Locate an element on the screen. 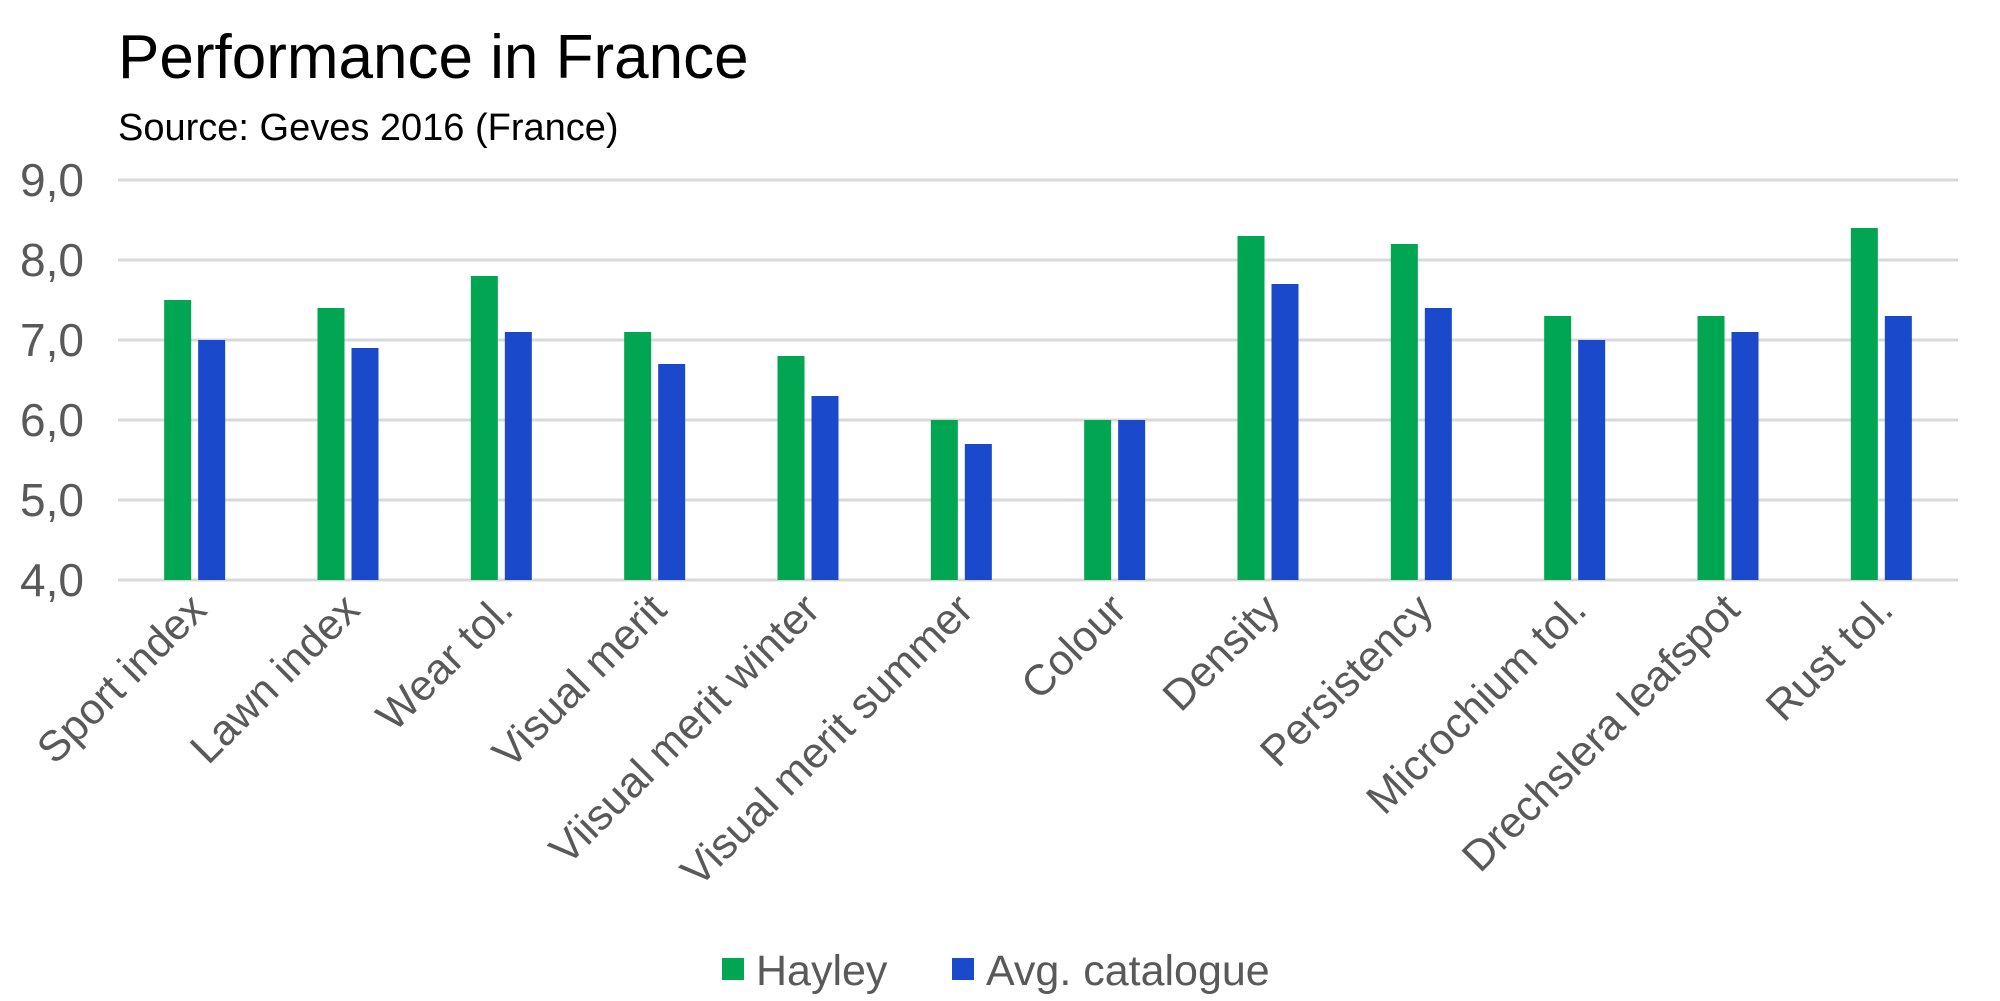 Image resolution: width=2000 pixels, height=1001 pixels. legend: Hayley Avg. catalogue is located at coordinates (996, 971).